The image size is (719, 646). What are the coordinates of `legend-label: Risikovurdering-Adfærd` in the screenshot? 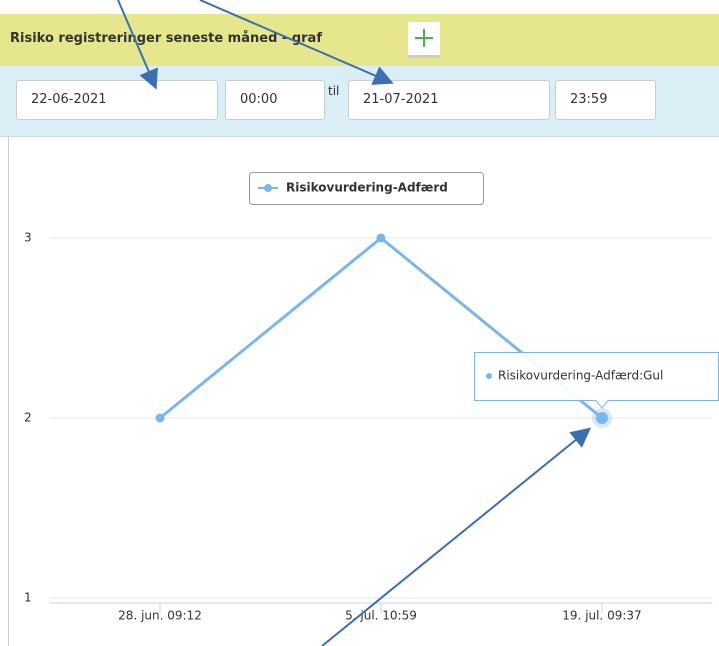 It's located at (367, 188).